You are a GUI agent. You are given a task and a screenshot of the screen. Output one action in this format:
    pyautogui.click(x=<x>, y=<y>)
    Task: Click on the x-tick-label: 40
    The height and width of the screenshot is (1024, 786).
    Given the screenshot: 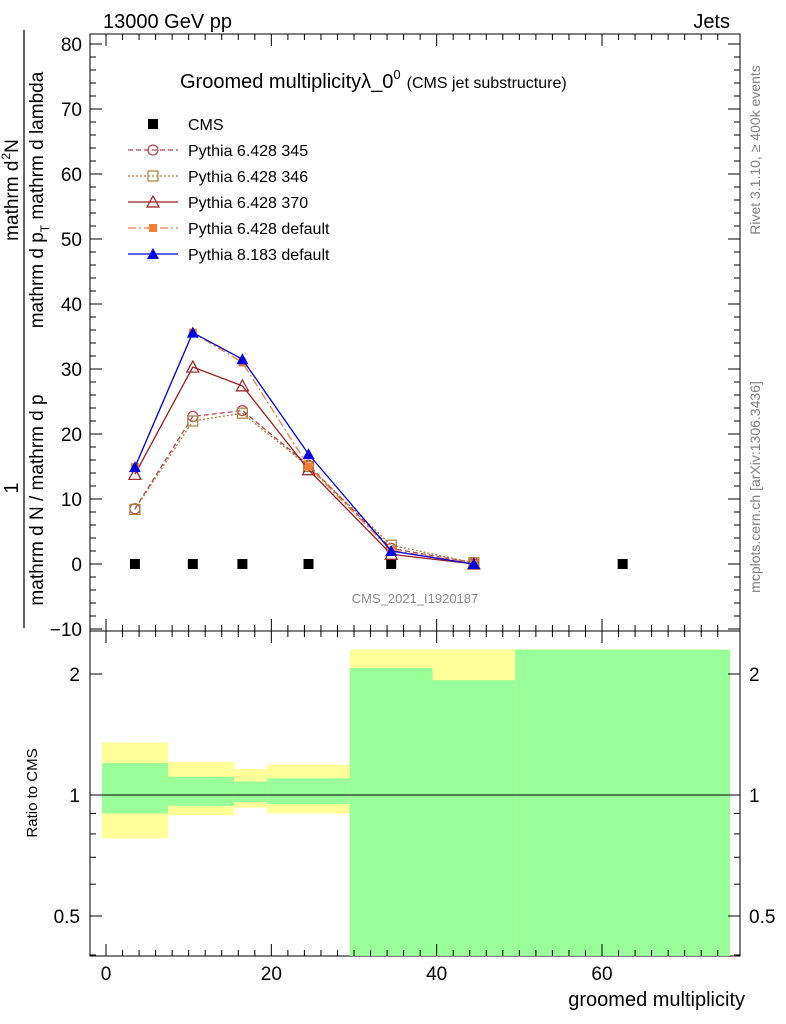 What is the action you would take?
    pyautogui.click(x=436, y=974)
    